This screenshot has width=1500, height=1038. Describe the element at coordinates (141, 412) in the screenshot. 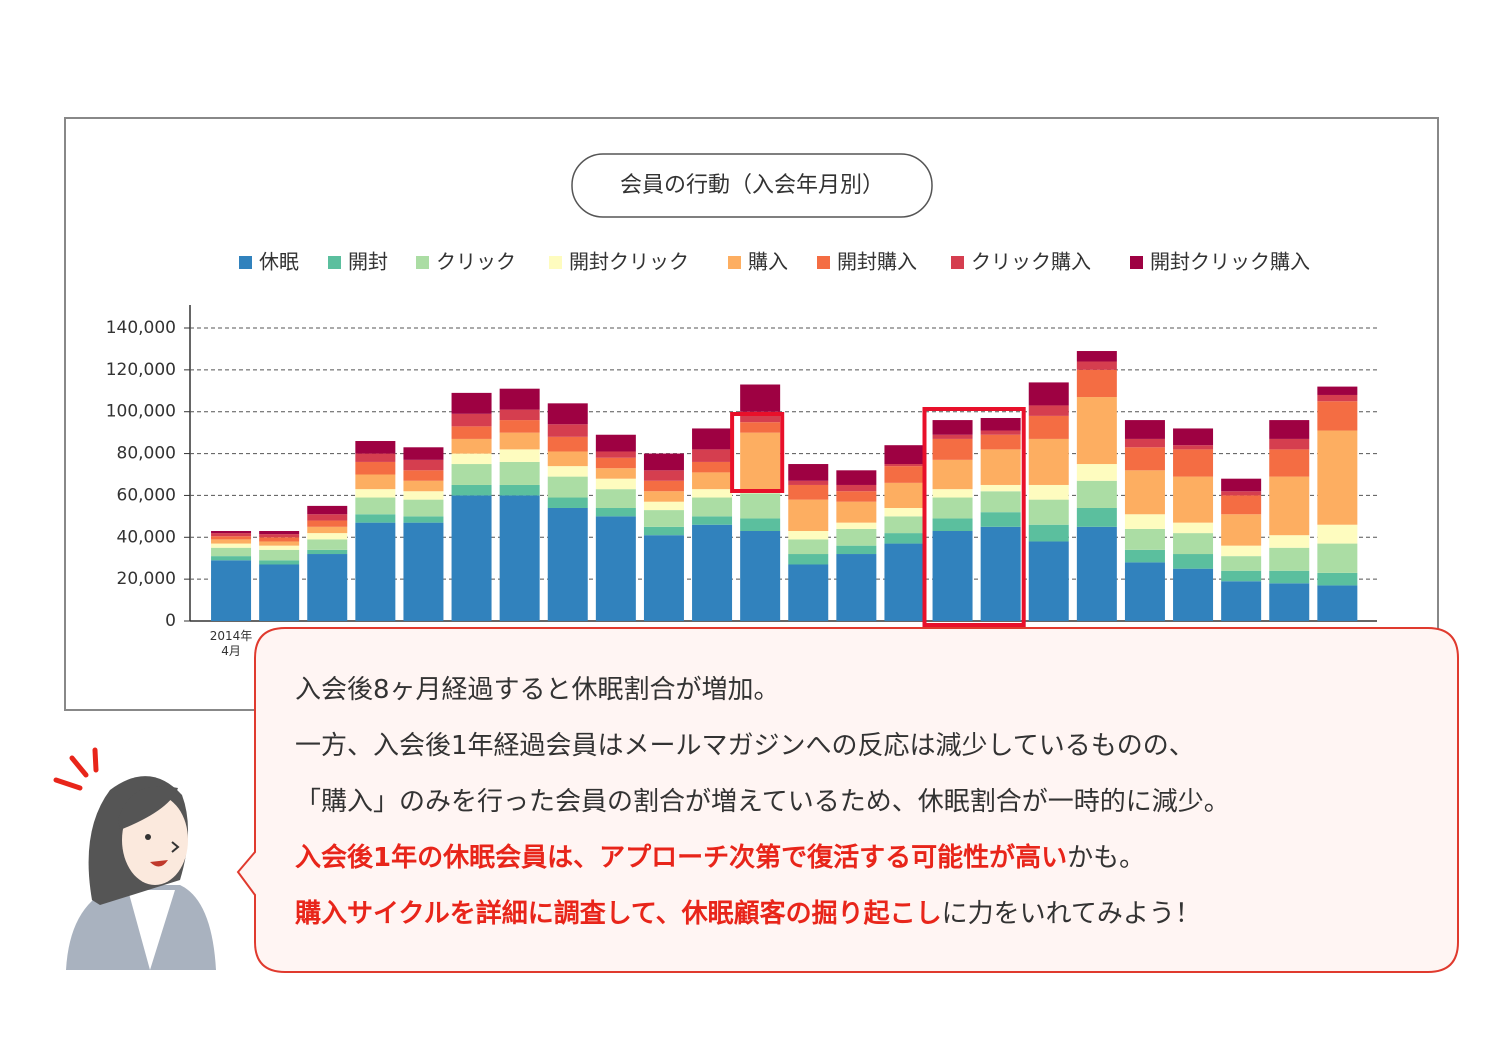

I see `y-tick-label: 100,000` at that location.